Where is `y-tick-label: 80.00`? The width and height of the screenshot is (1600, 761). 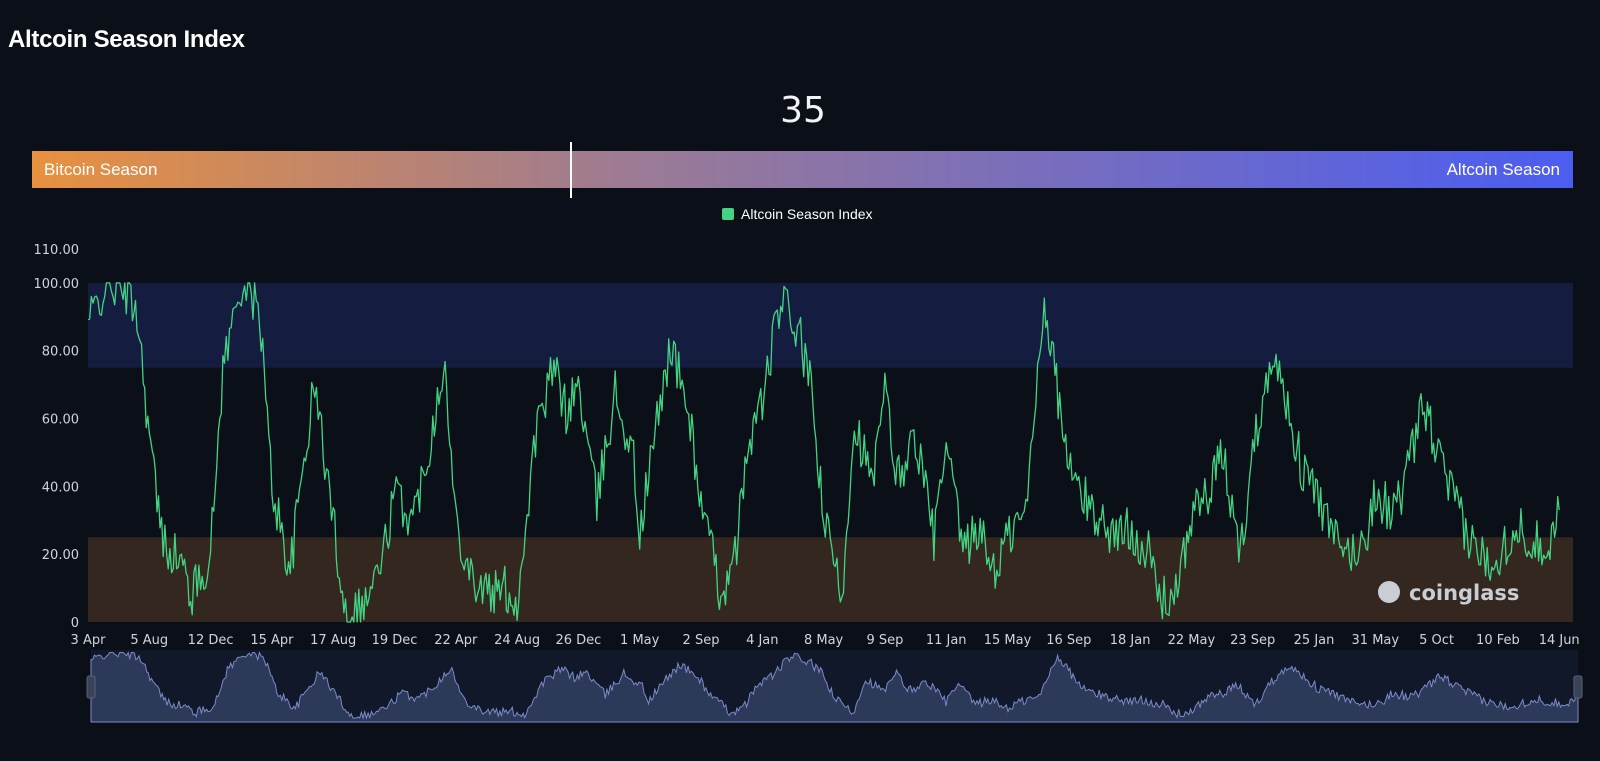
y-tick-label: 80.00 is located at coordinates (60, 352).